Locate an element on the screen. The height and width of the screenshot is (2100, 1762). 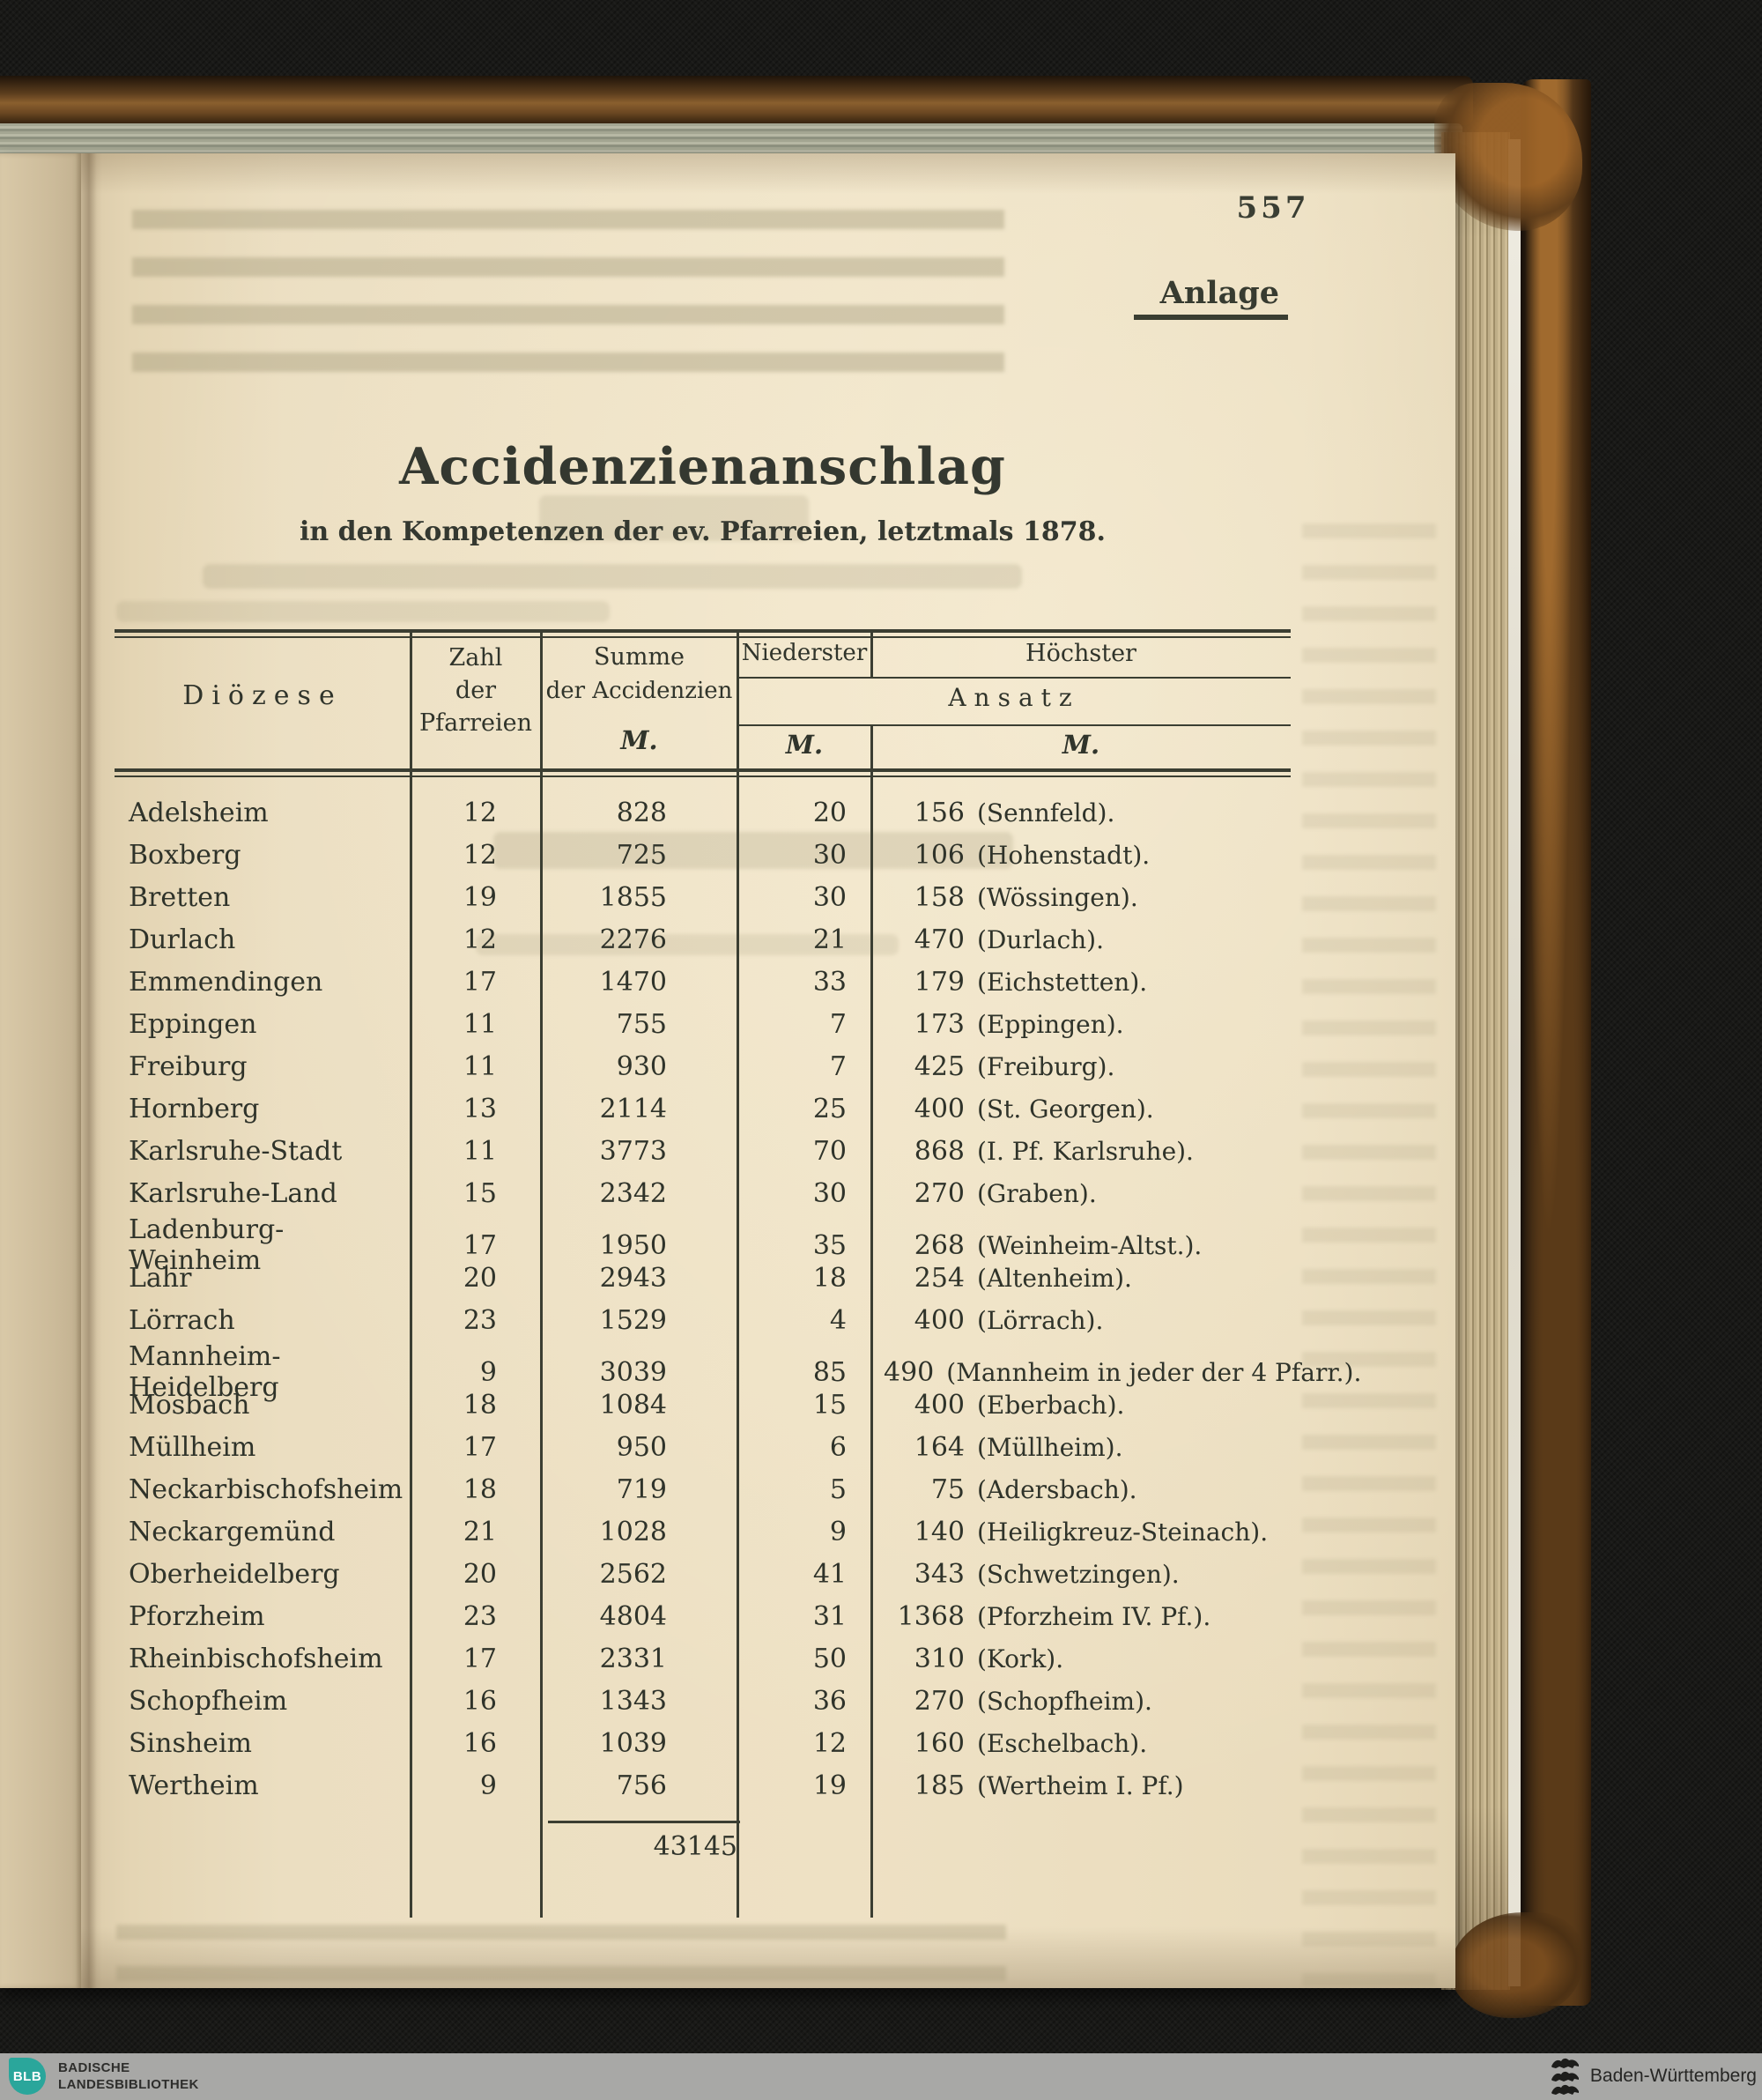
table-vrule-4a is located at coordinates (871, 654).